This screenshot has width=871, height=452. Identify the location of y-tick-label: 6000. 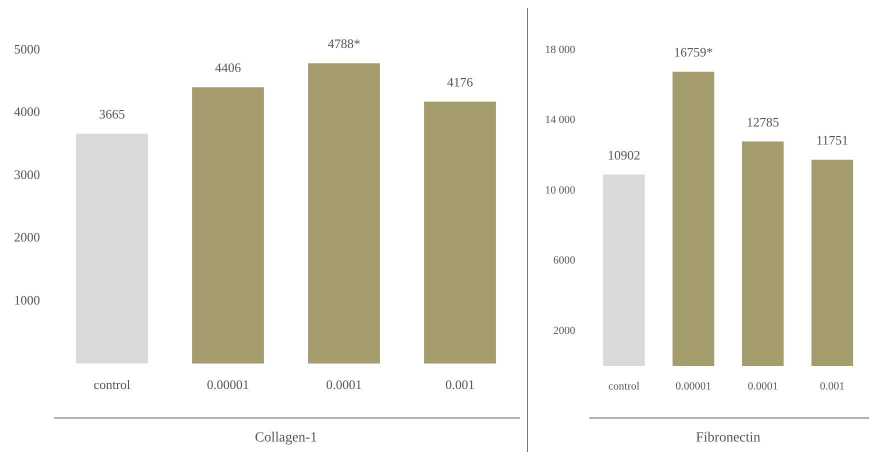
(564, 260).